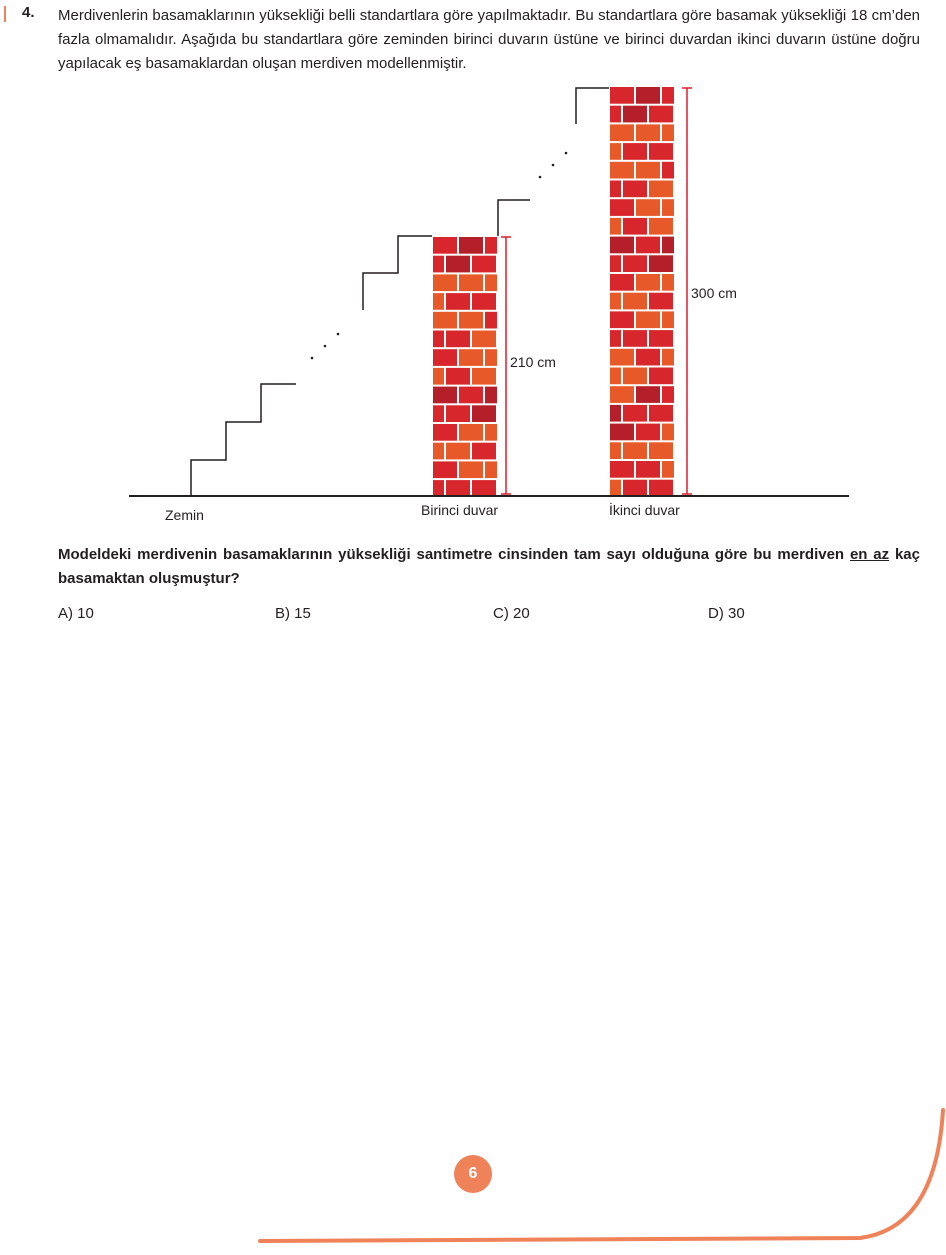 This screenshot has height=1255, width=946. Describe the element at coordinates (511, 613) in the screenshot. I see `option-c: C) 20` at that location.